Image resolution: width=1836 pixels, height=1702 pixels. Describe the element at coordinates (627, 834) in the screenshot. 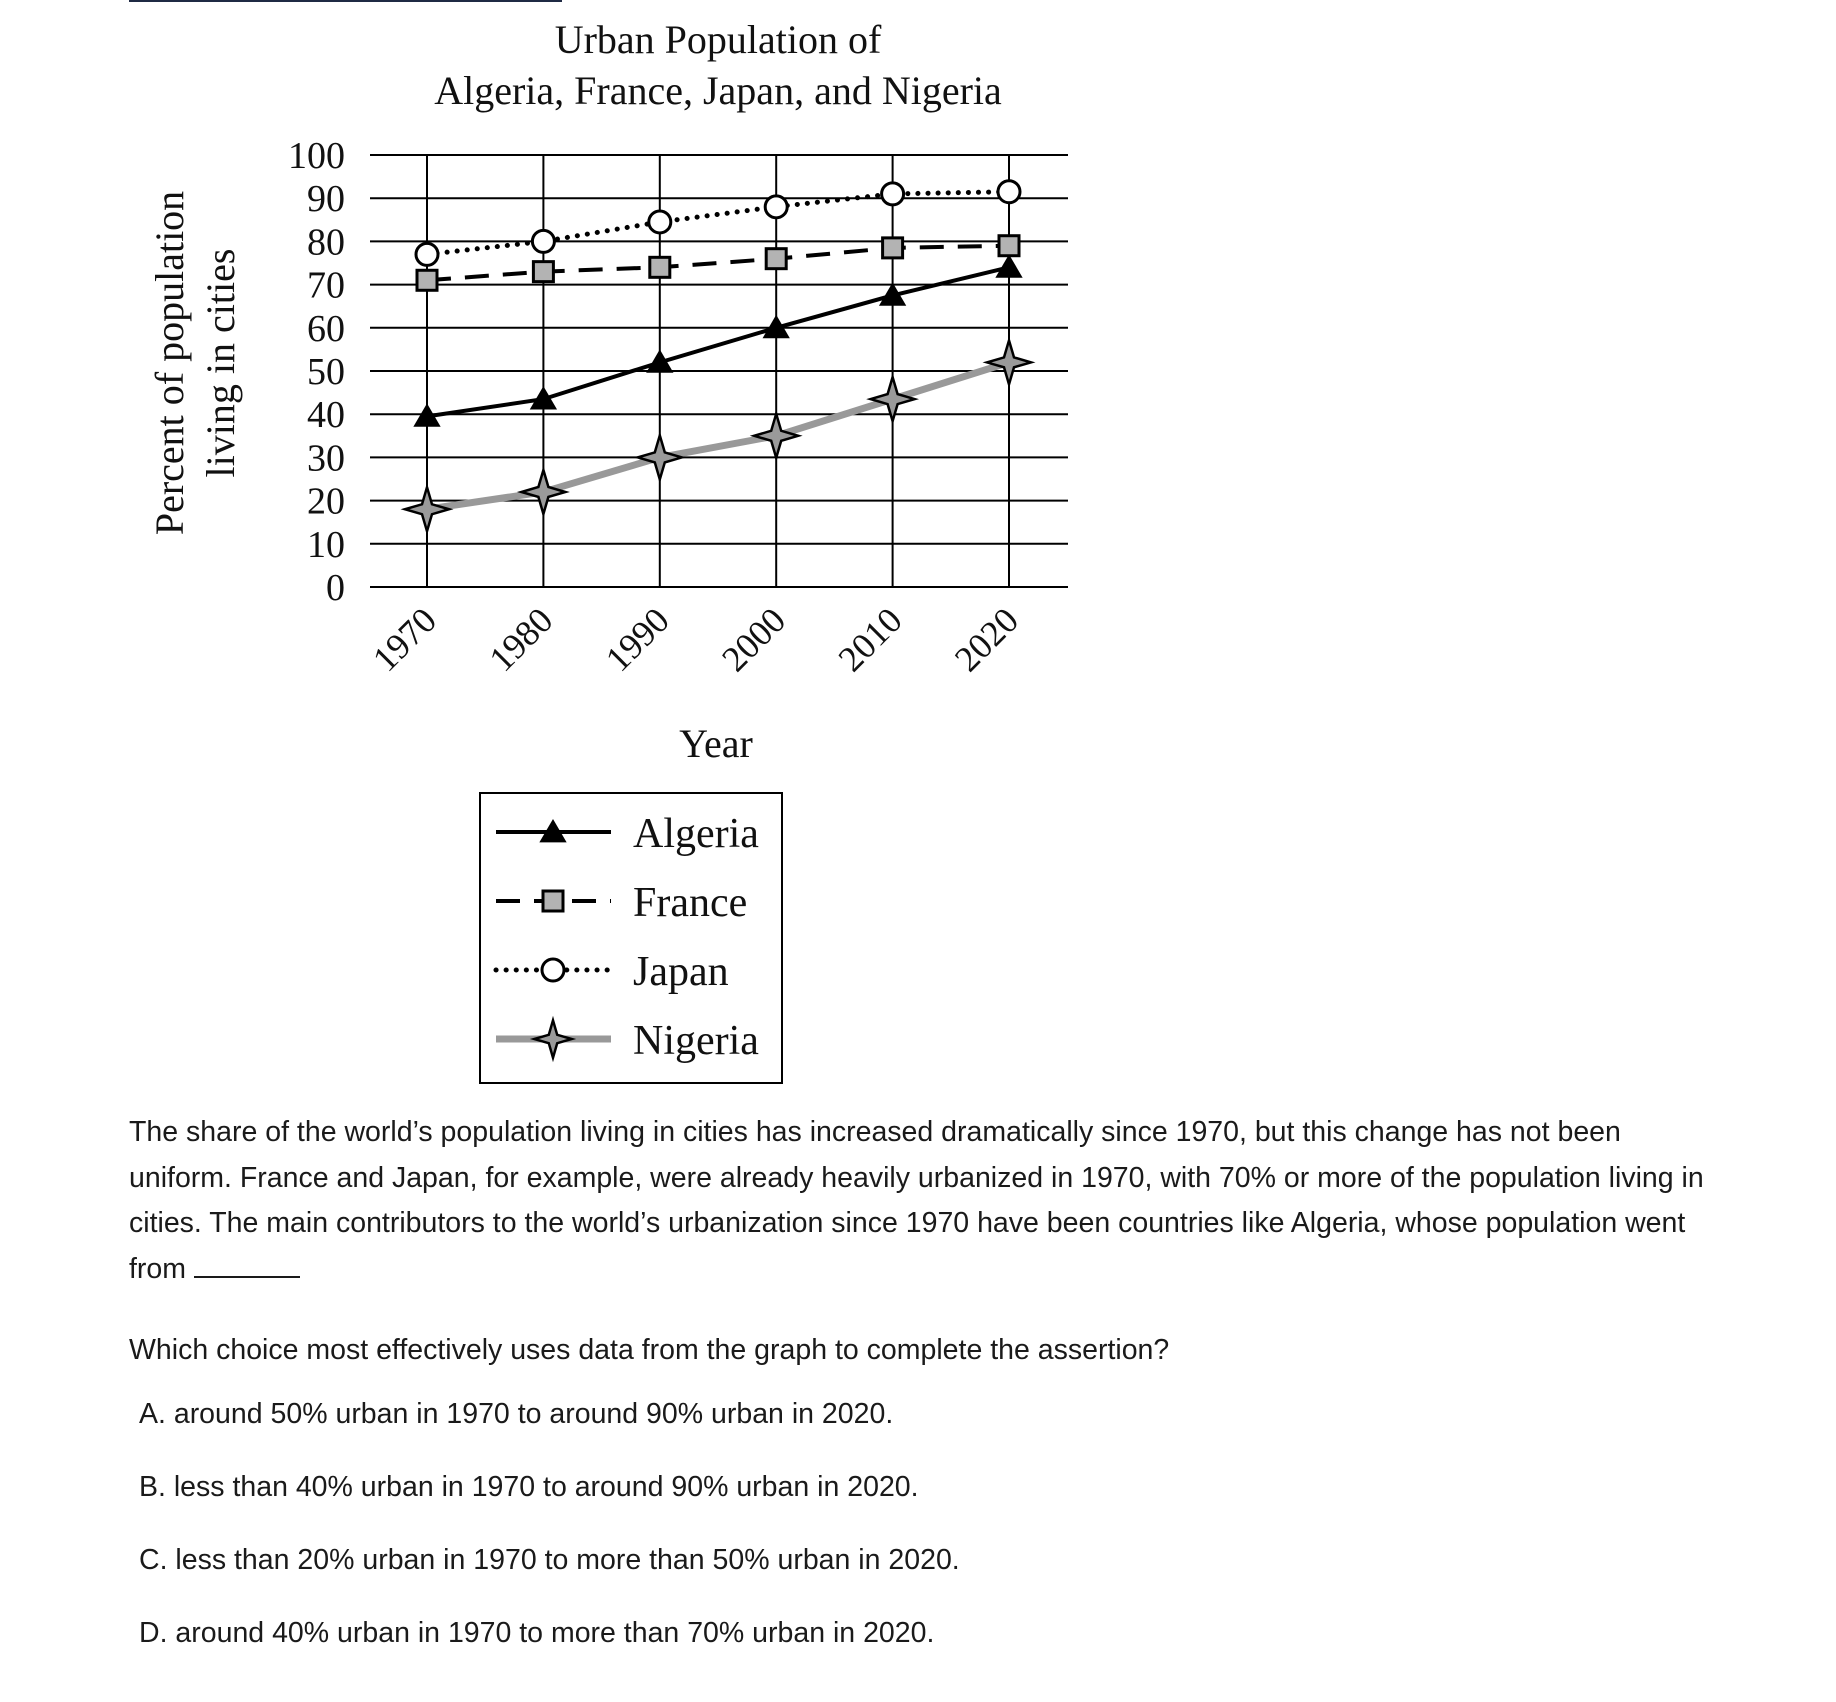

I see `legend-item-algeria: Algeria` at that location.